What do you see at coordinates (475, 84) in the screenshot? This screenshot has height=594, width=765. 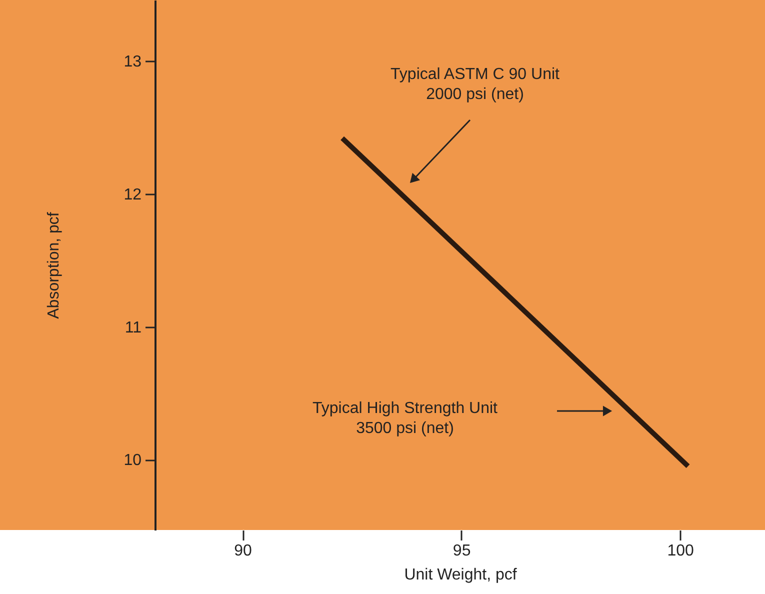 I see `annotation: Typical ASTM C 90 Unit 2000 psi (net)` at bounding box center [475, 84].